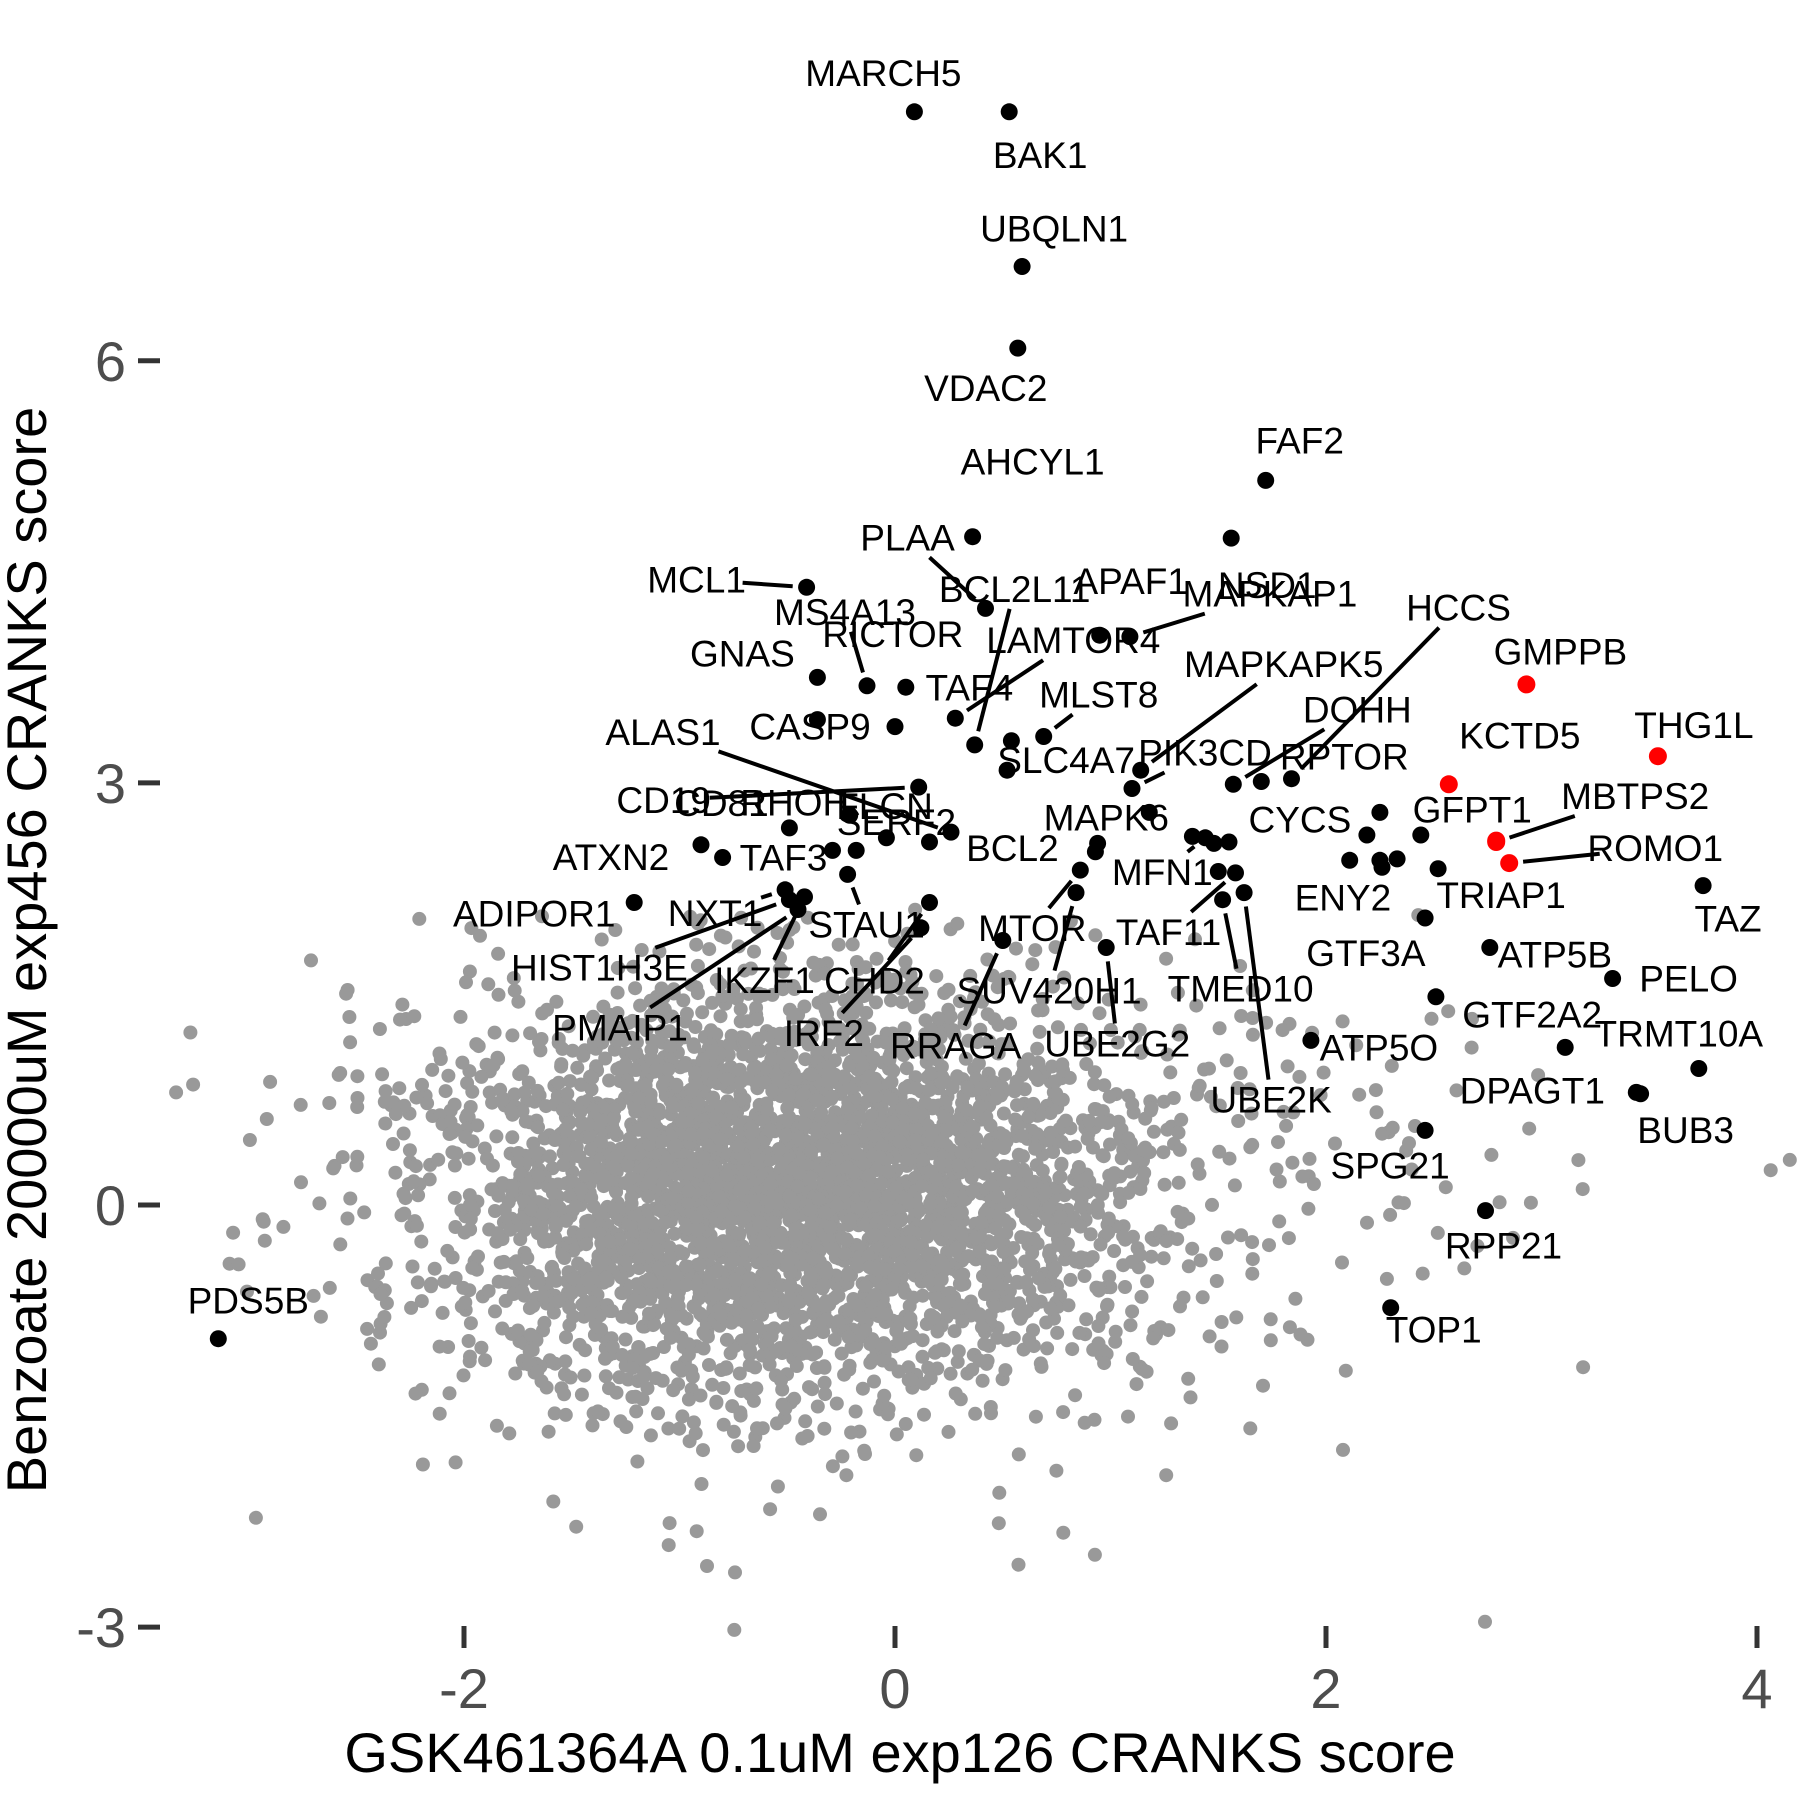 This screenshot has width=1800, height=1800. Describe the element at coordinates (1357, 709) in the screenshot. I see `gene-label: DOHH` at that location.